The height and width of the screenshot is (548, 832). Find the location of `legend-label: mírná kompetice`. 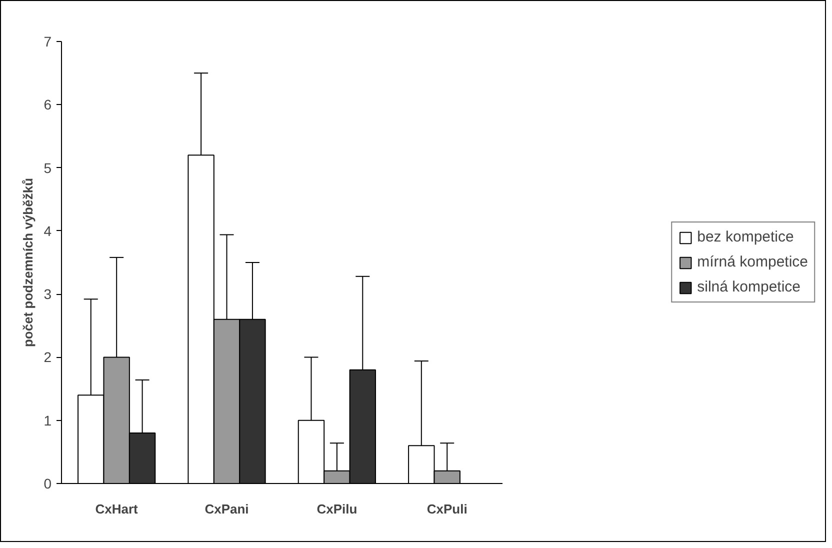

legend-label: mírná kompetice is located at coordinates (752, 262).